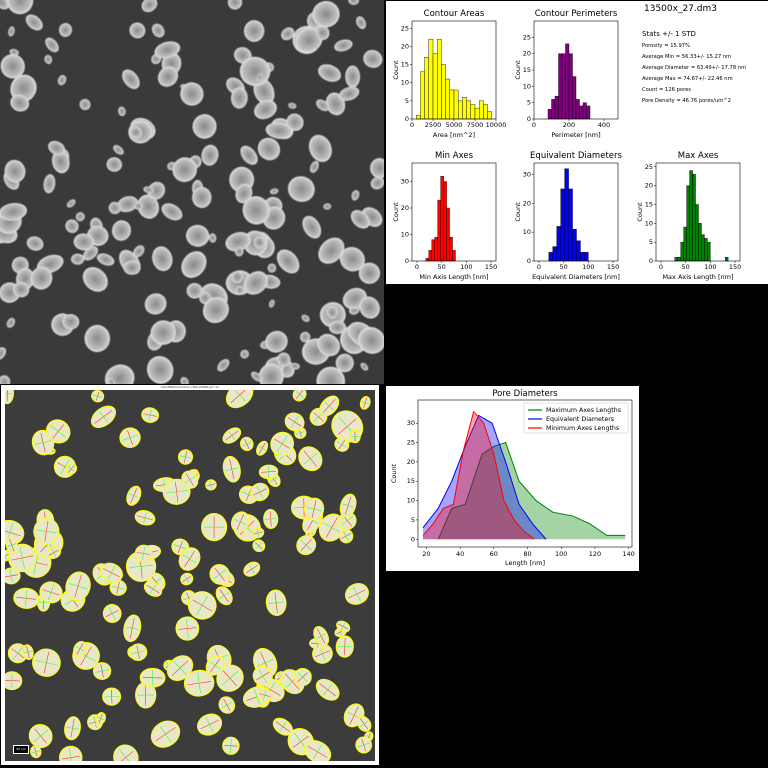  I want to click on x-tick-label: 100, so click(588, 267).